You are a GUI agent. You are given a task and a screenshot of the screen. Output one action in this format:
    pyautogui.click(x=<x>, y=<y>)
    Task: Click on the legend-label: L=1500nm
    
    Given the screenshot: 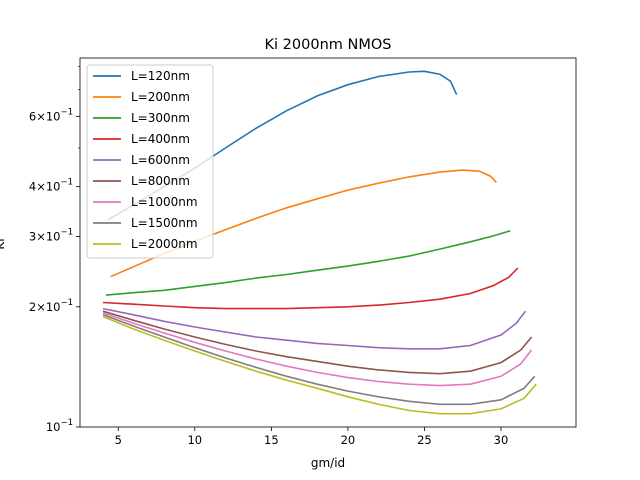 What is the action you would take?
    pyautogui.click(x=164, y=223)
    